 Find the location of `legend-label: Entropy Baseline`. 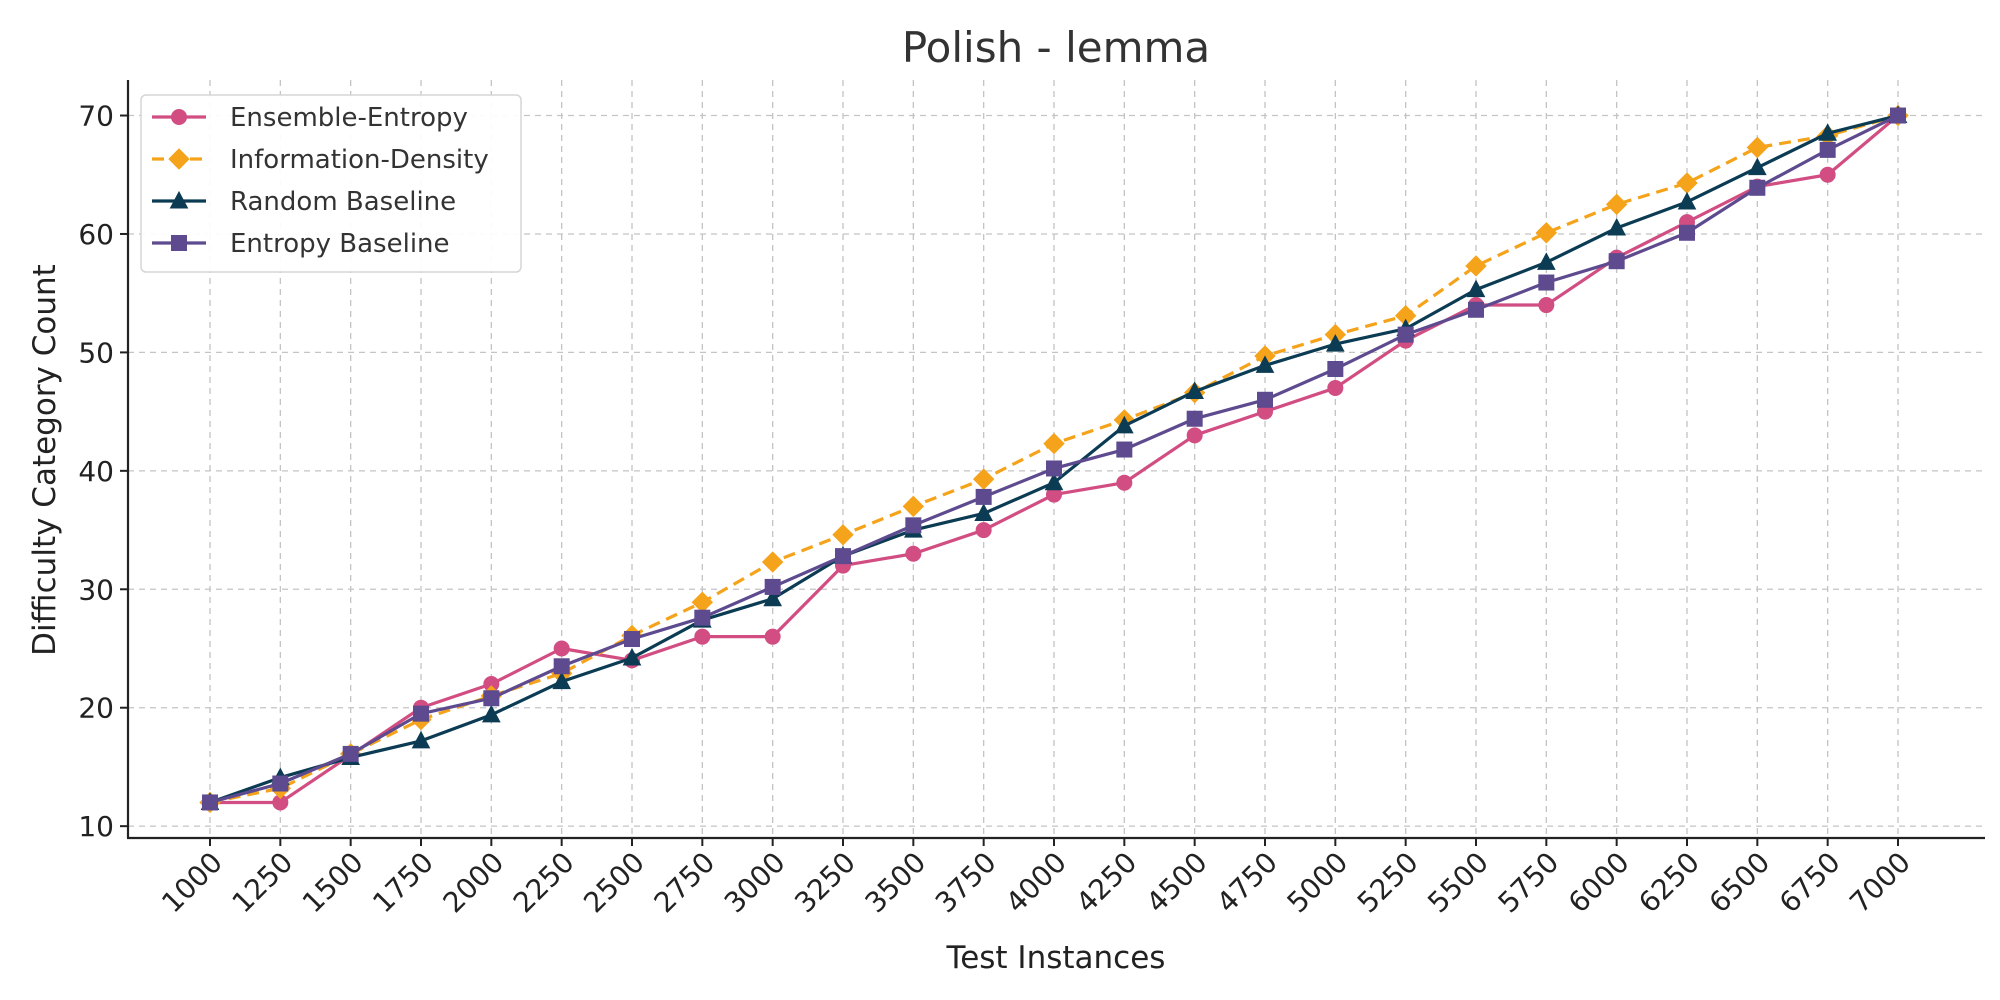

legend-label: Entropy Baseline is located at coordinates (340, 244).